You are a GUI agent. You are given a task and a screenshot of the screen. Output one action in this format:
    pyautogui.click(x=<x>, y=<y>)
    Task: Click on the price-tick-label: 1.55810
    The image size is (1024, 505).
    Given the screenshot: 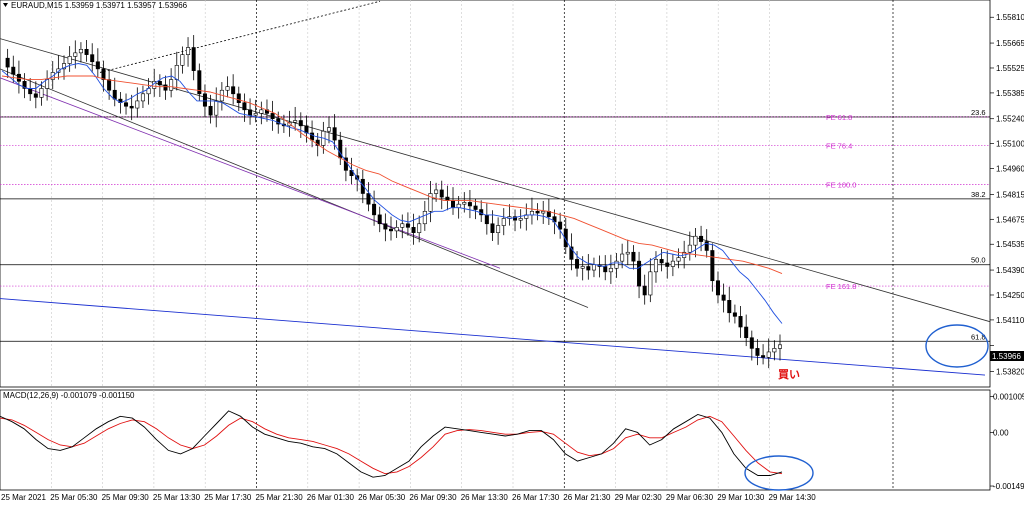 What is the action you would take?
    pyautogui.click(x=1010, y=17)
    